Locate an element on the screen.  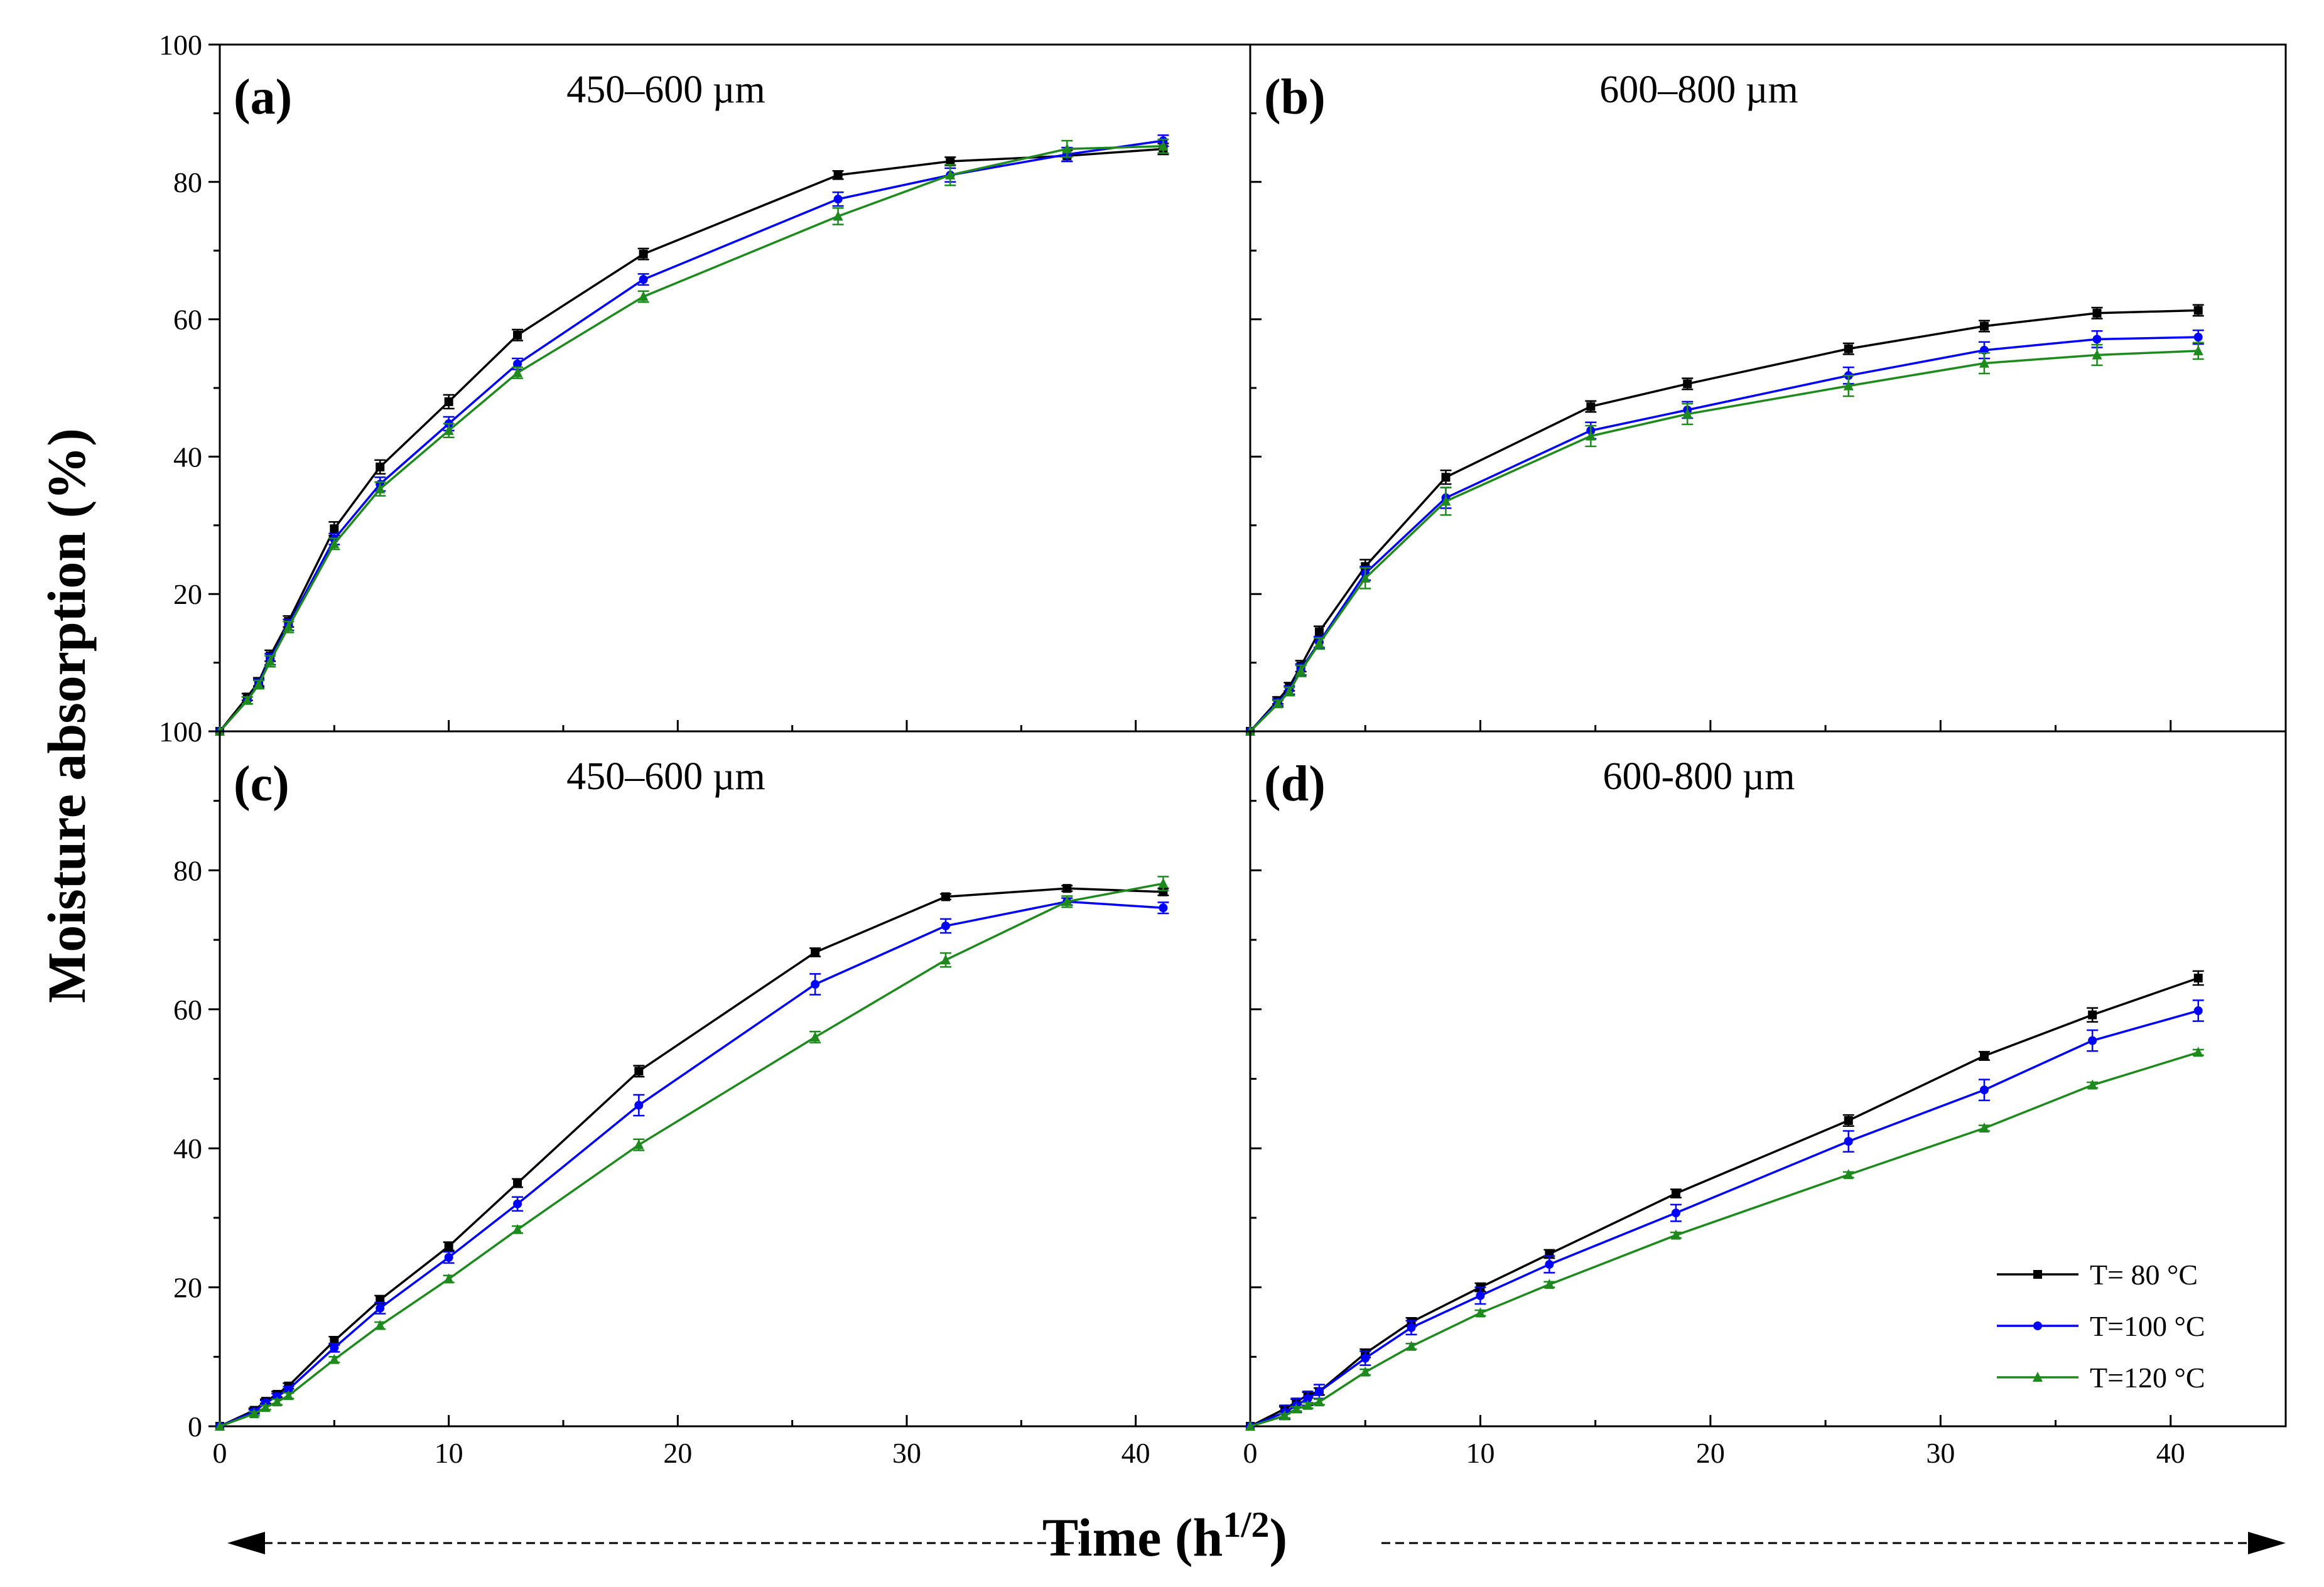
y-tick-label: 40 is located at coordinates (187, 457).